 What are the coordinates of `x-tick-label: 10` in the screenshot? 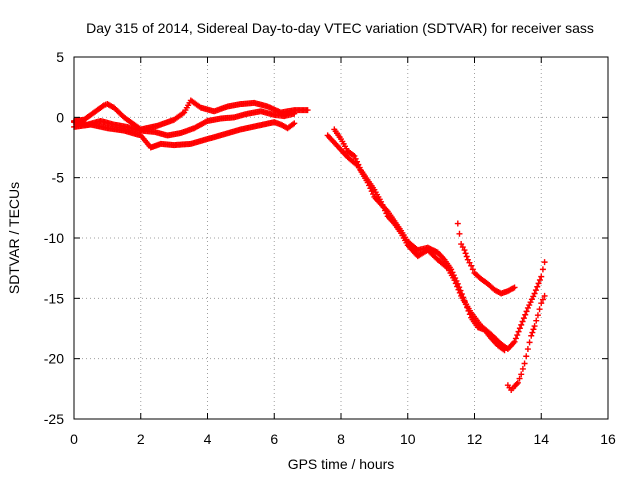 It's located at (408, 439).